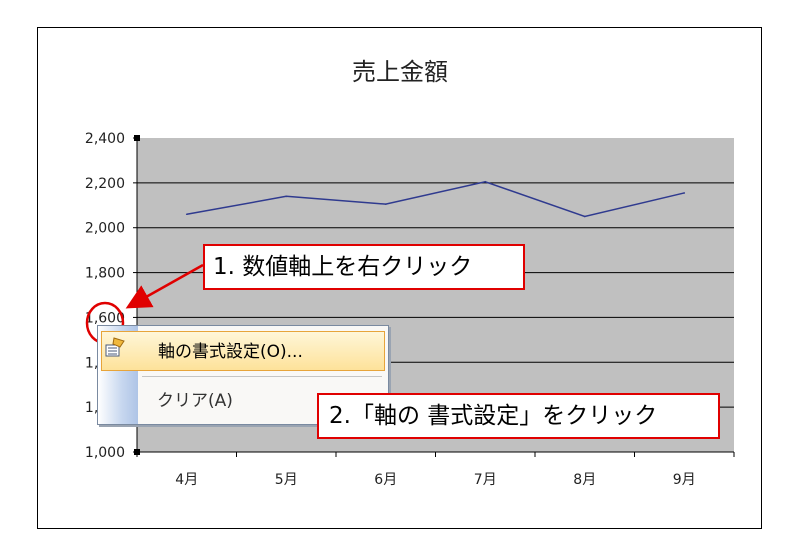  I want to click on axis-selection-handle, so click(137, 138).